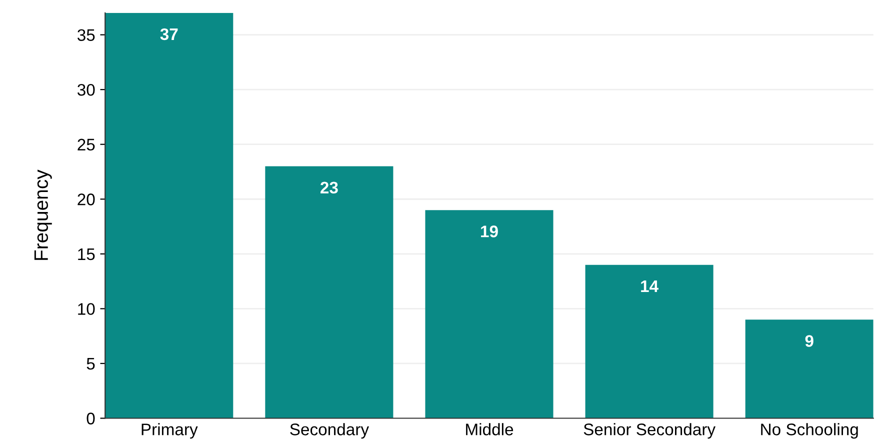 The width and height of the screenshot is (876, 444). Describe the element at coordinates (169, 34) in the screenshot. I see `data-label: 37` at that location.